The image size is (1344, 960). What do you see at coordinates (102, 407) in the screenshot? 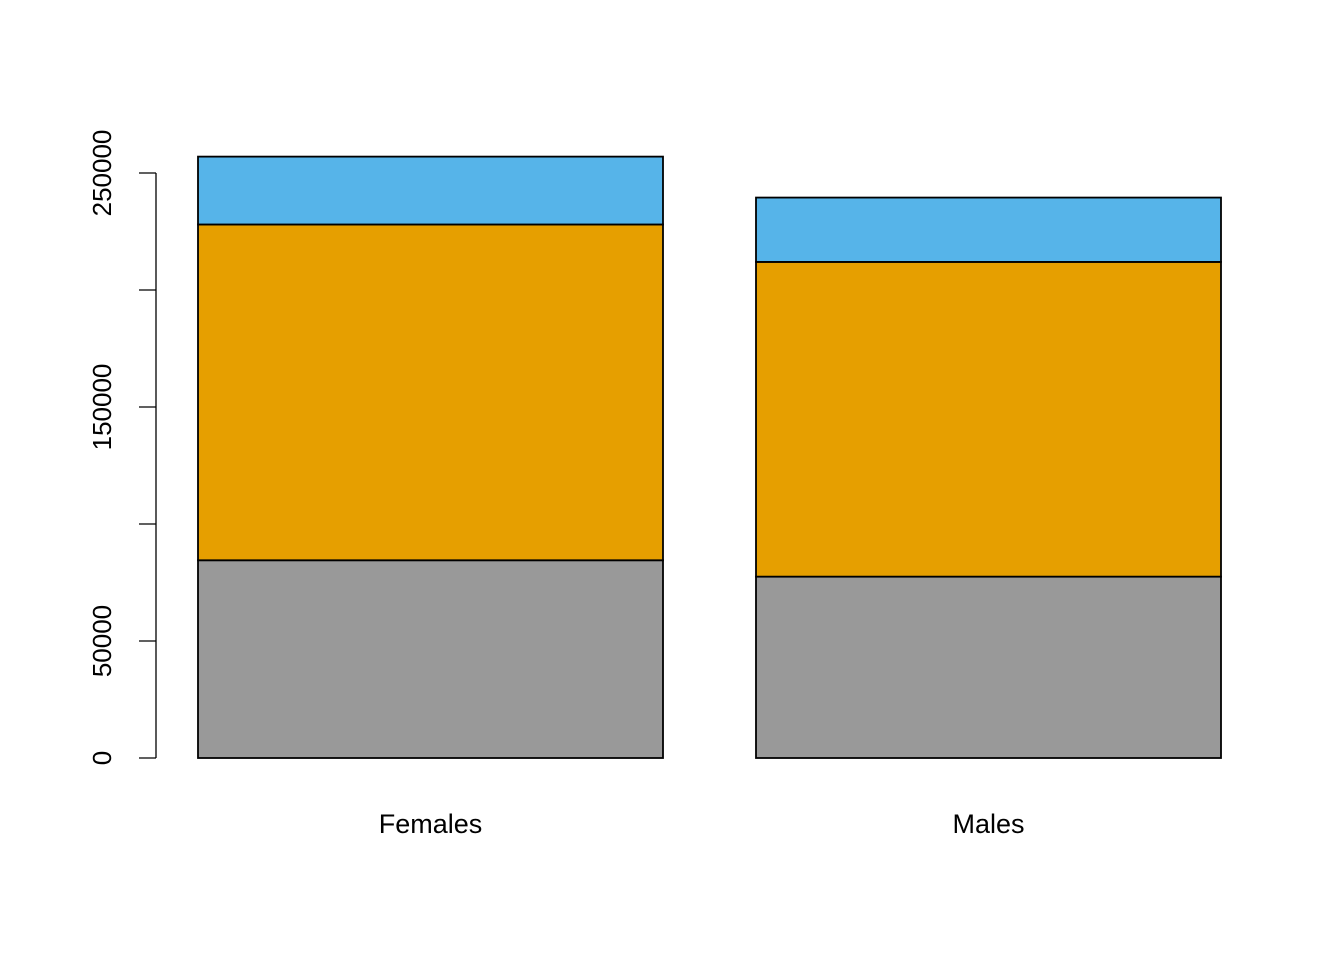
I see `y-tick-label-150000: 150000` at bounding box center [102, 407].